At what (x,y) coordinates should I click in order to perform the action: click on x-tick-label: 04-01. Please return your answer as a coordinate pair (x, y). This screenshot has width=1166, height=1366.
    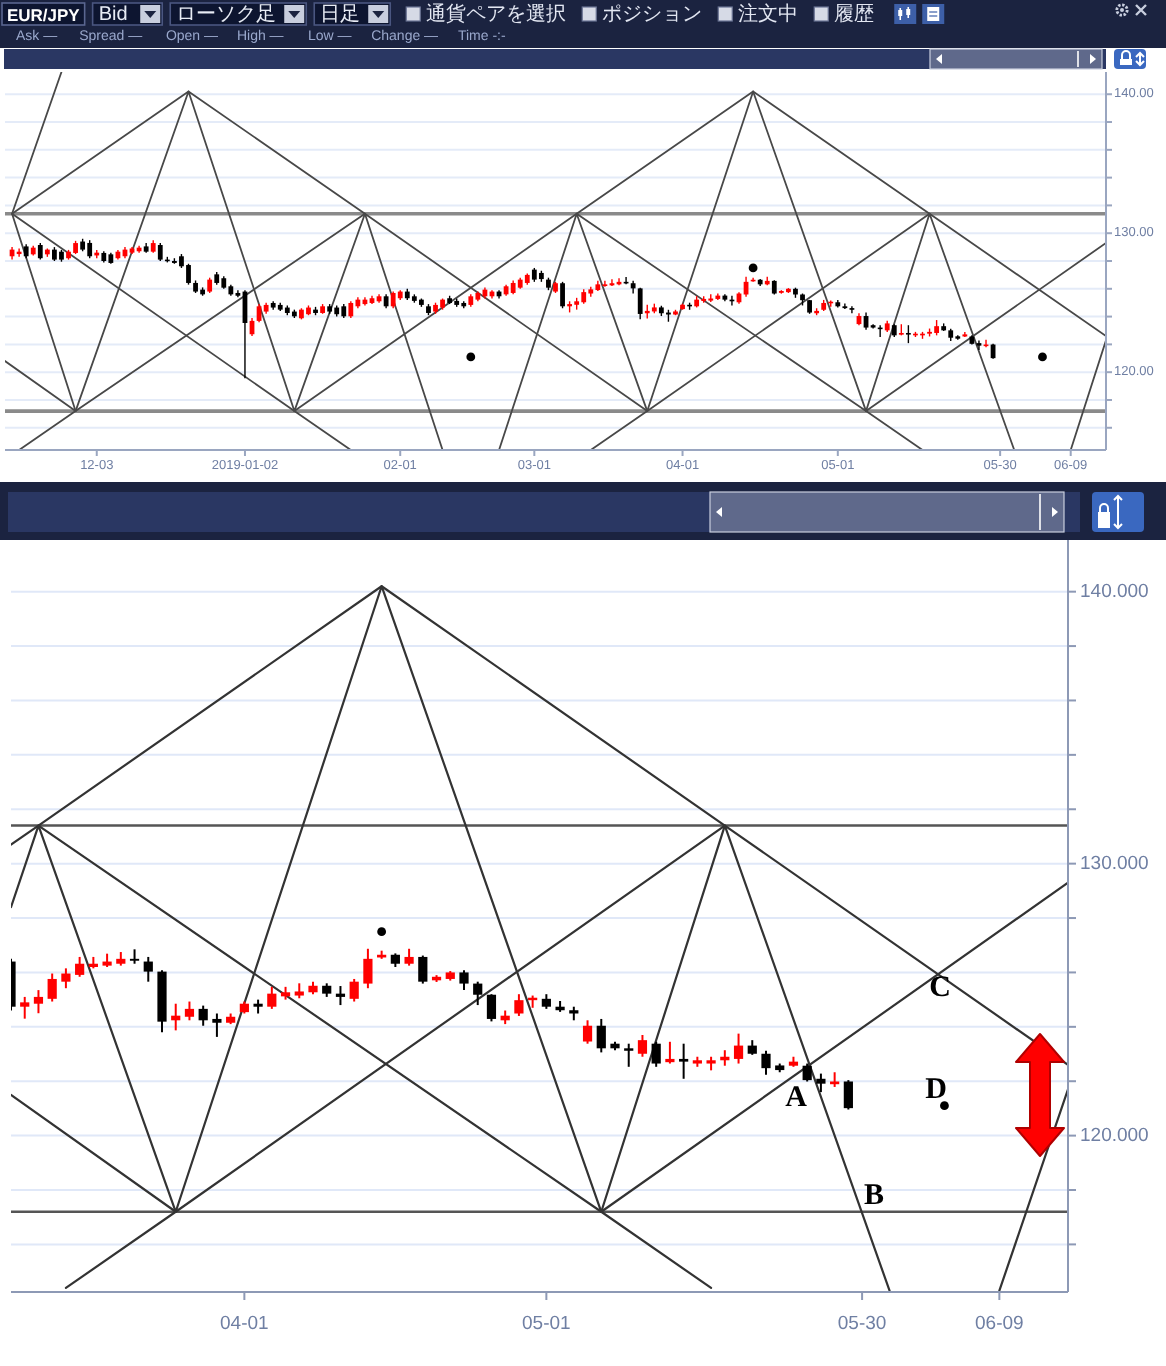
    Looking at the image, I should click on (244, 1324).